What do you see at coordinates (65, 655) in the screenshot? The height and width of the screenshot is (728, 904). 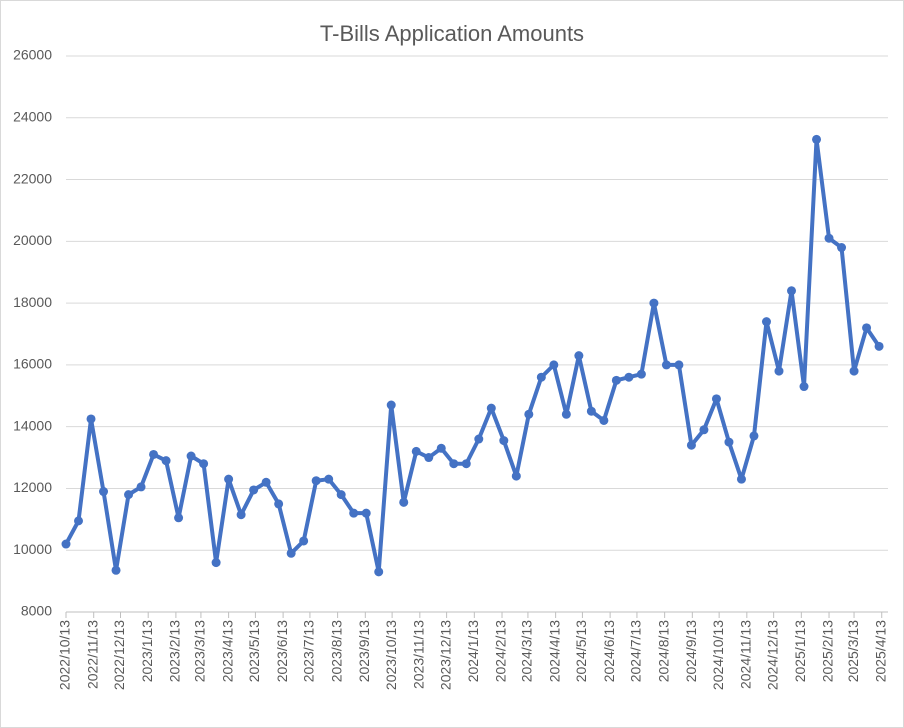 I see `x-tick-label: 2022/10/13` at bounding box center [65, 655].